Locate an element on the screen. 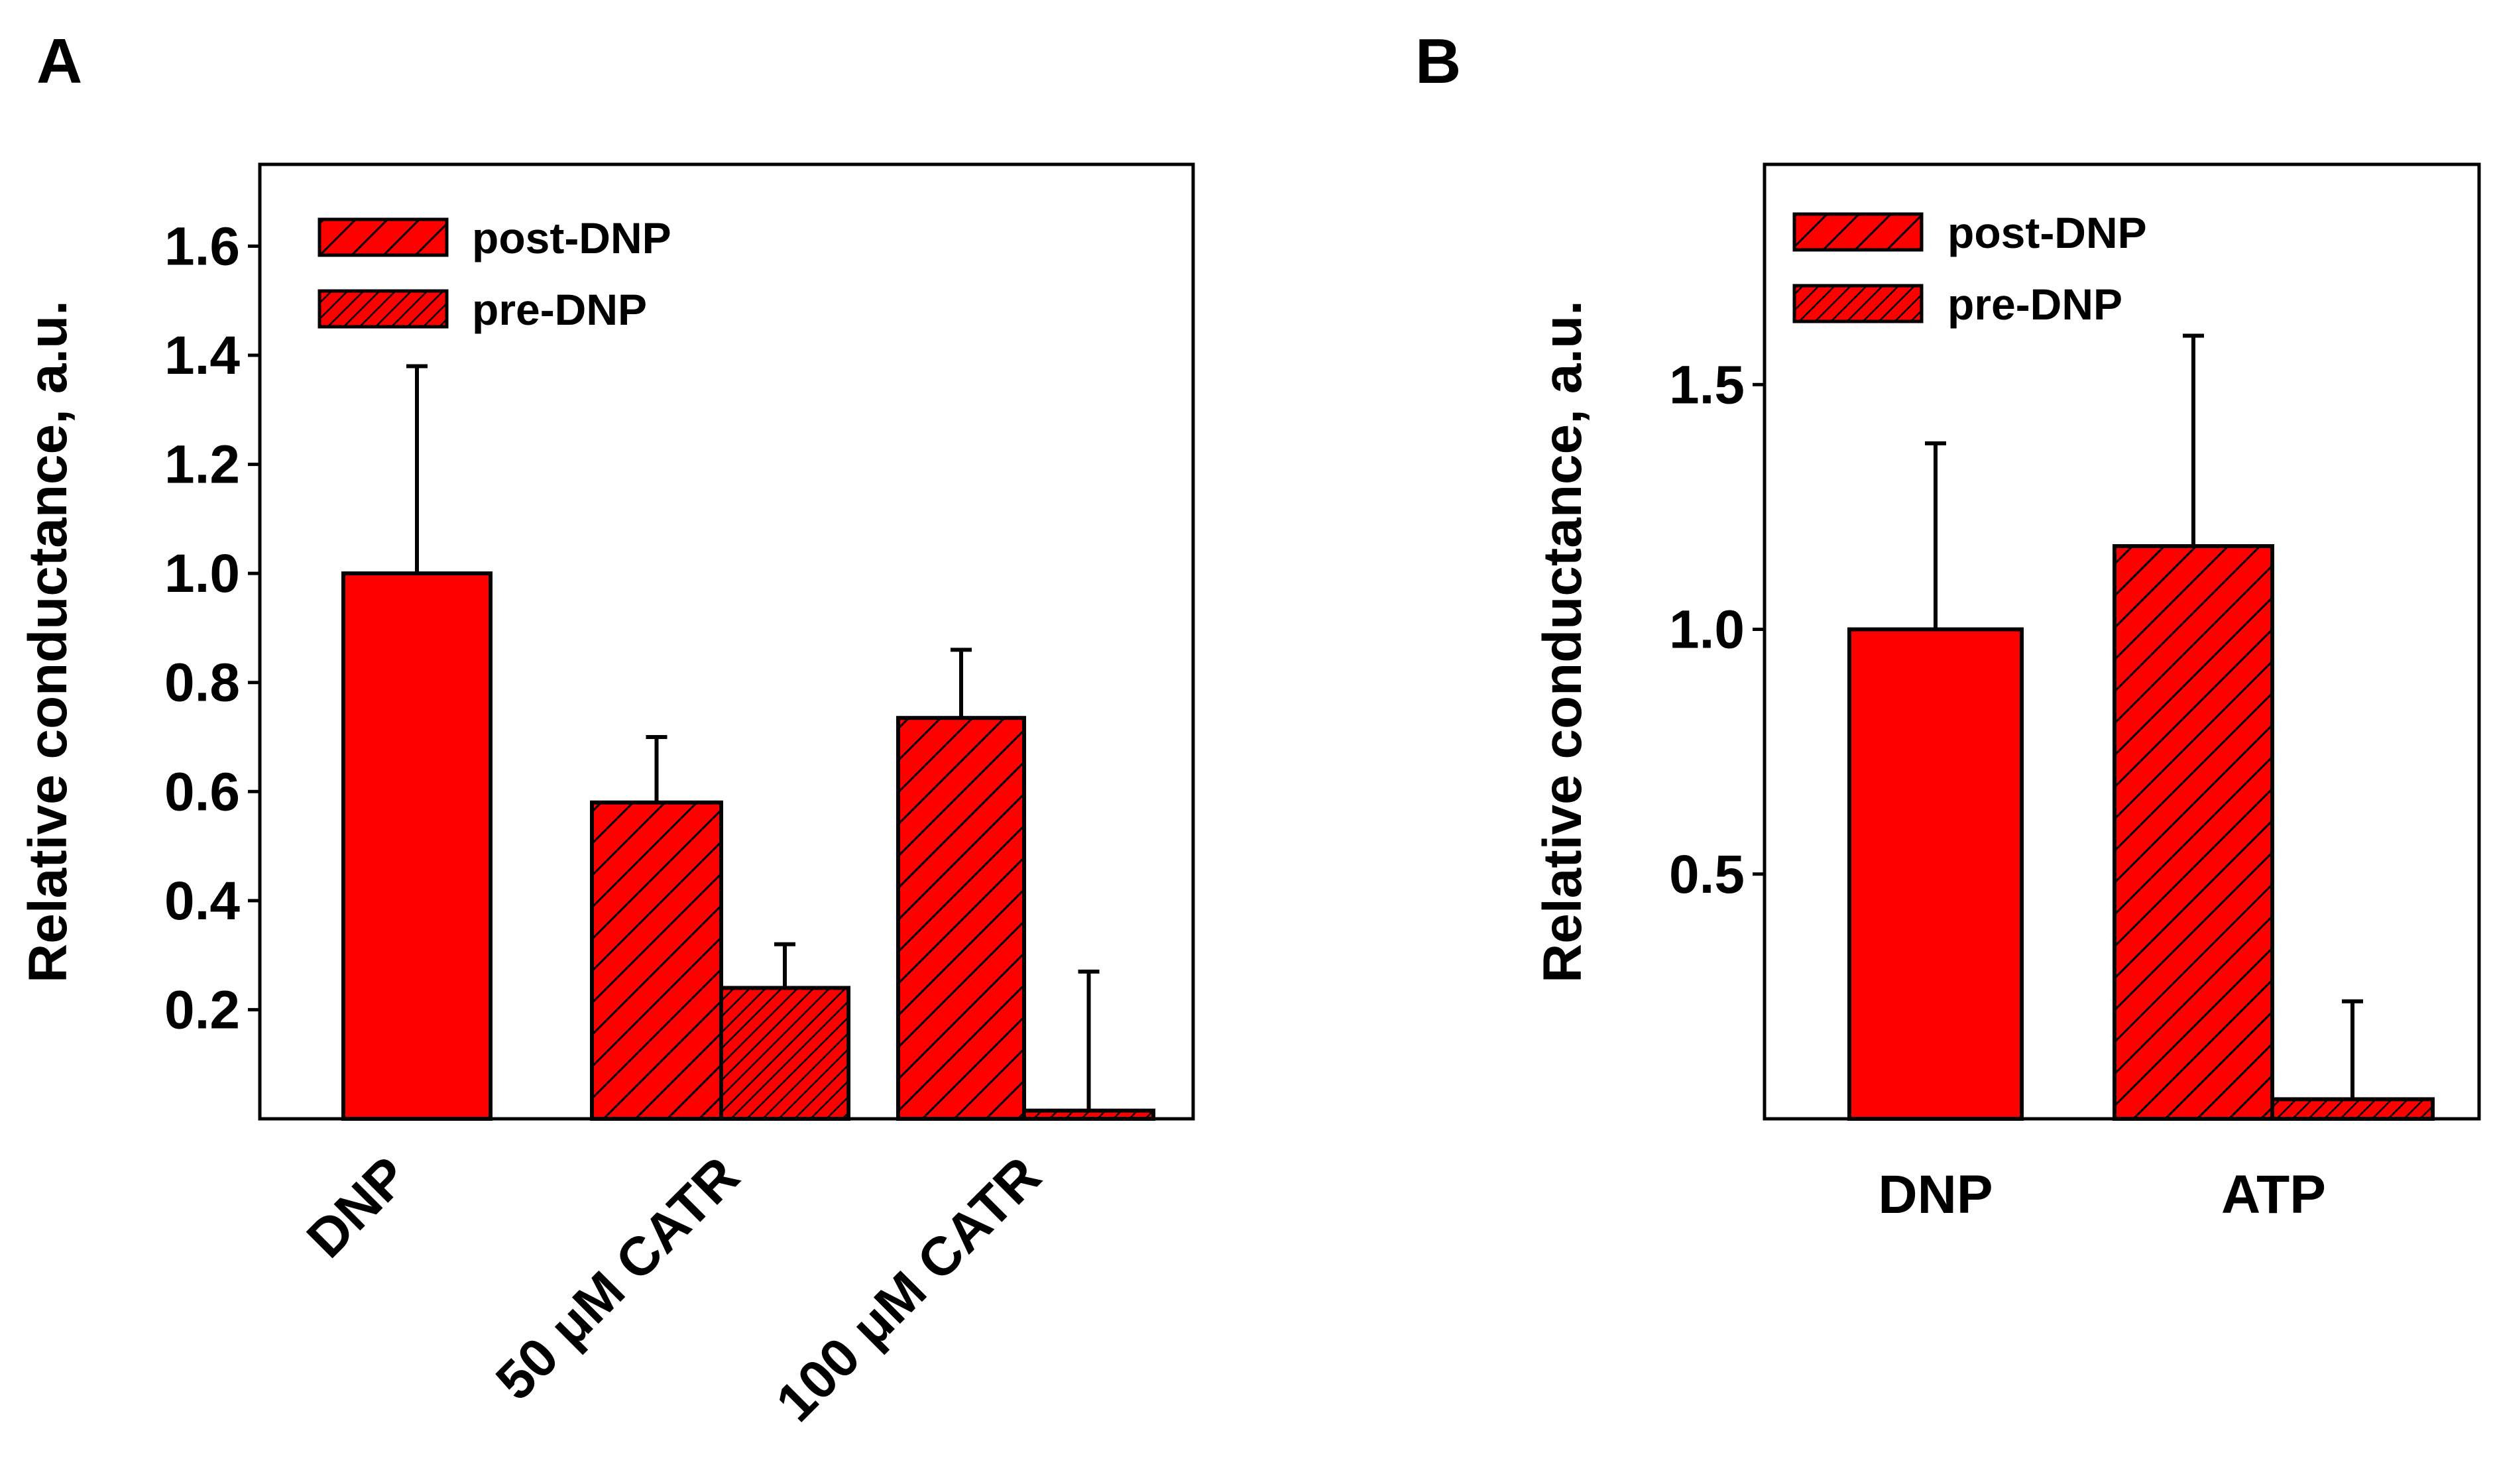 The image size is (2493, 1484). panel-a-bar-dnp-control-error-bar is located at coordinates (417, 469).